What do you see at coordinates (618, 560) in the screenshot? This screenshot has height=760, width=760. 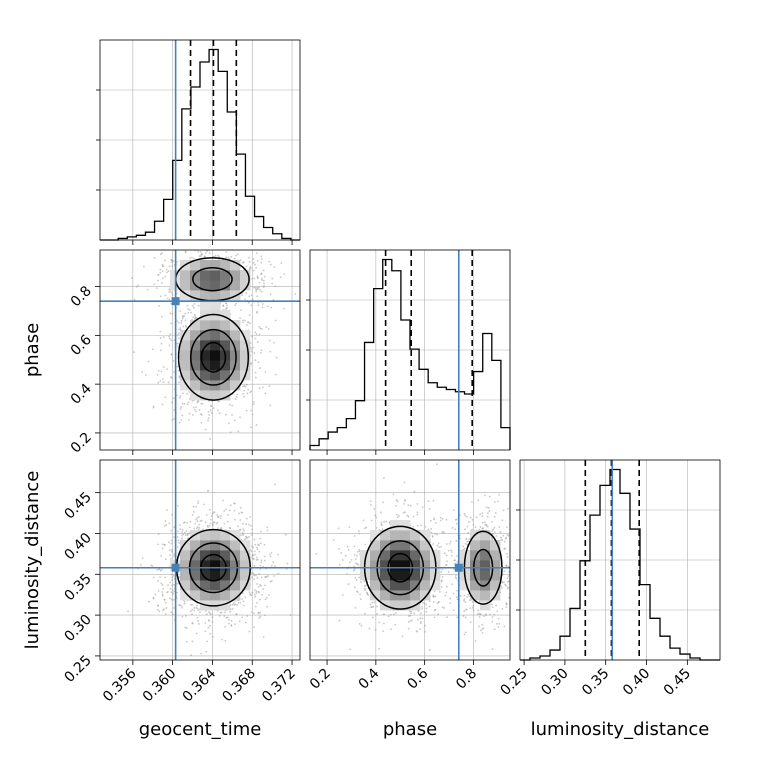 I see `histogram-luminosity_distance` at bounding box center [618, 560].